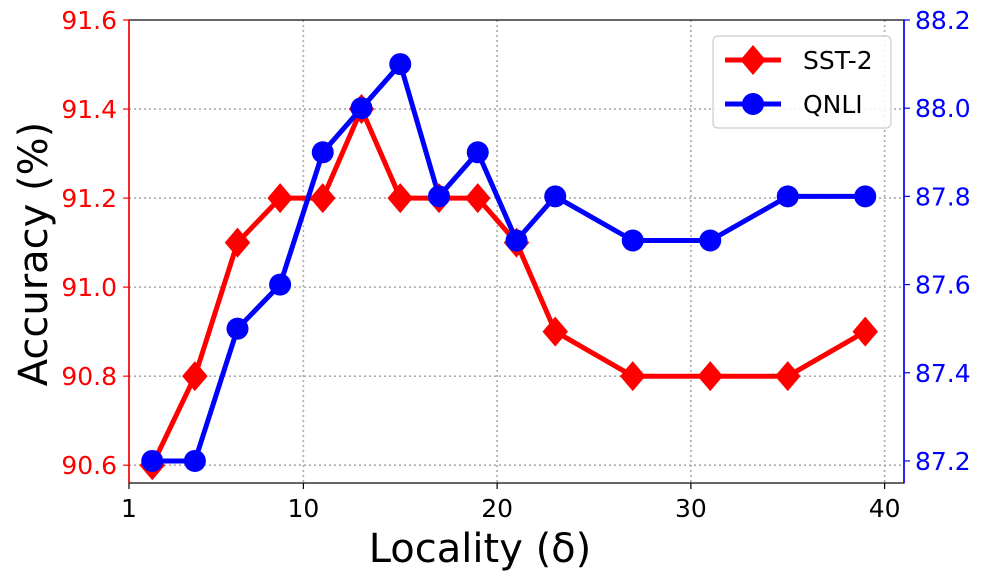 The image size is (985, 582). I want to click on y-right-tick-label: 87.8, so click(943, 196).